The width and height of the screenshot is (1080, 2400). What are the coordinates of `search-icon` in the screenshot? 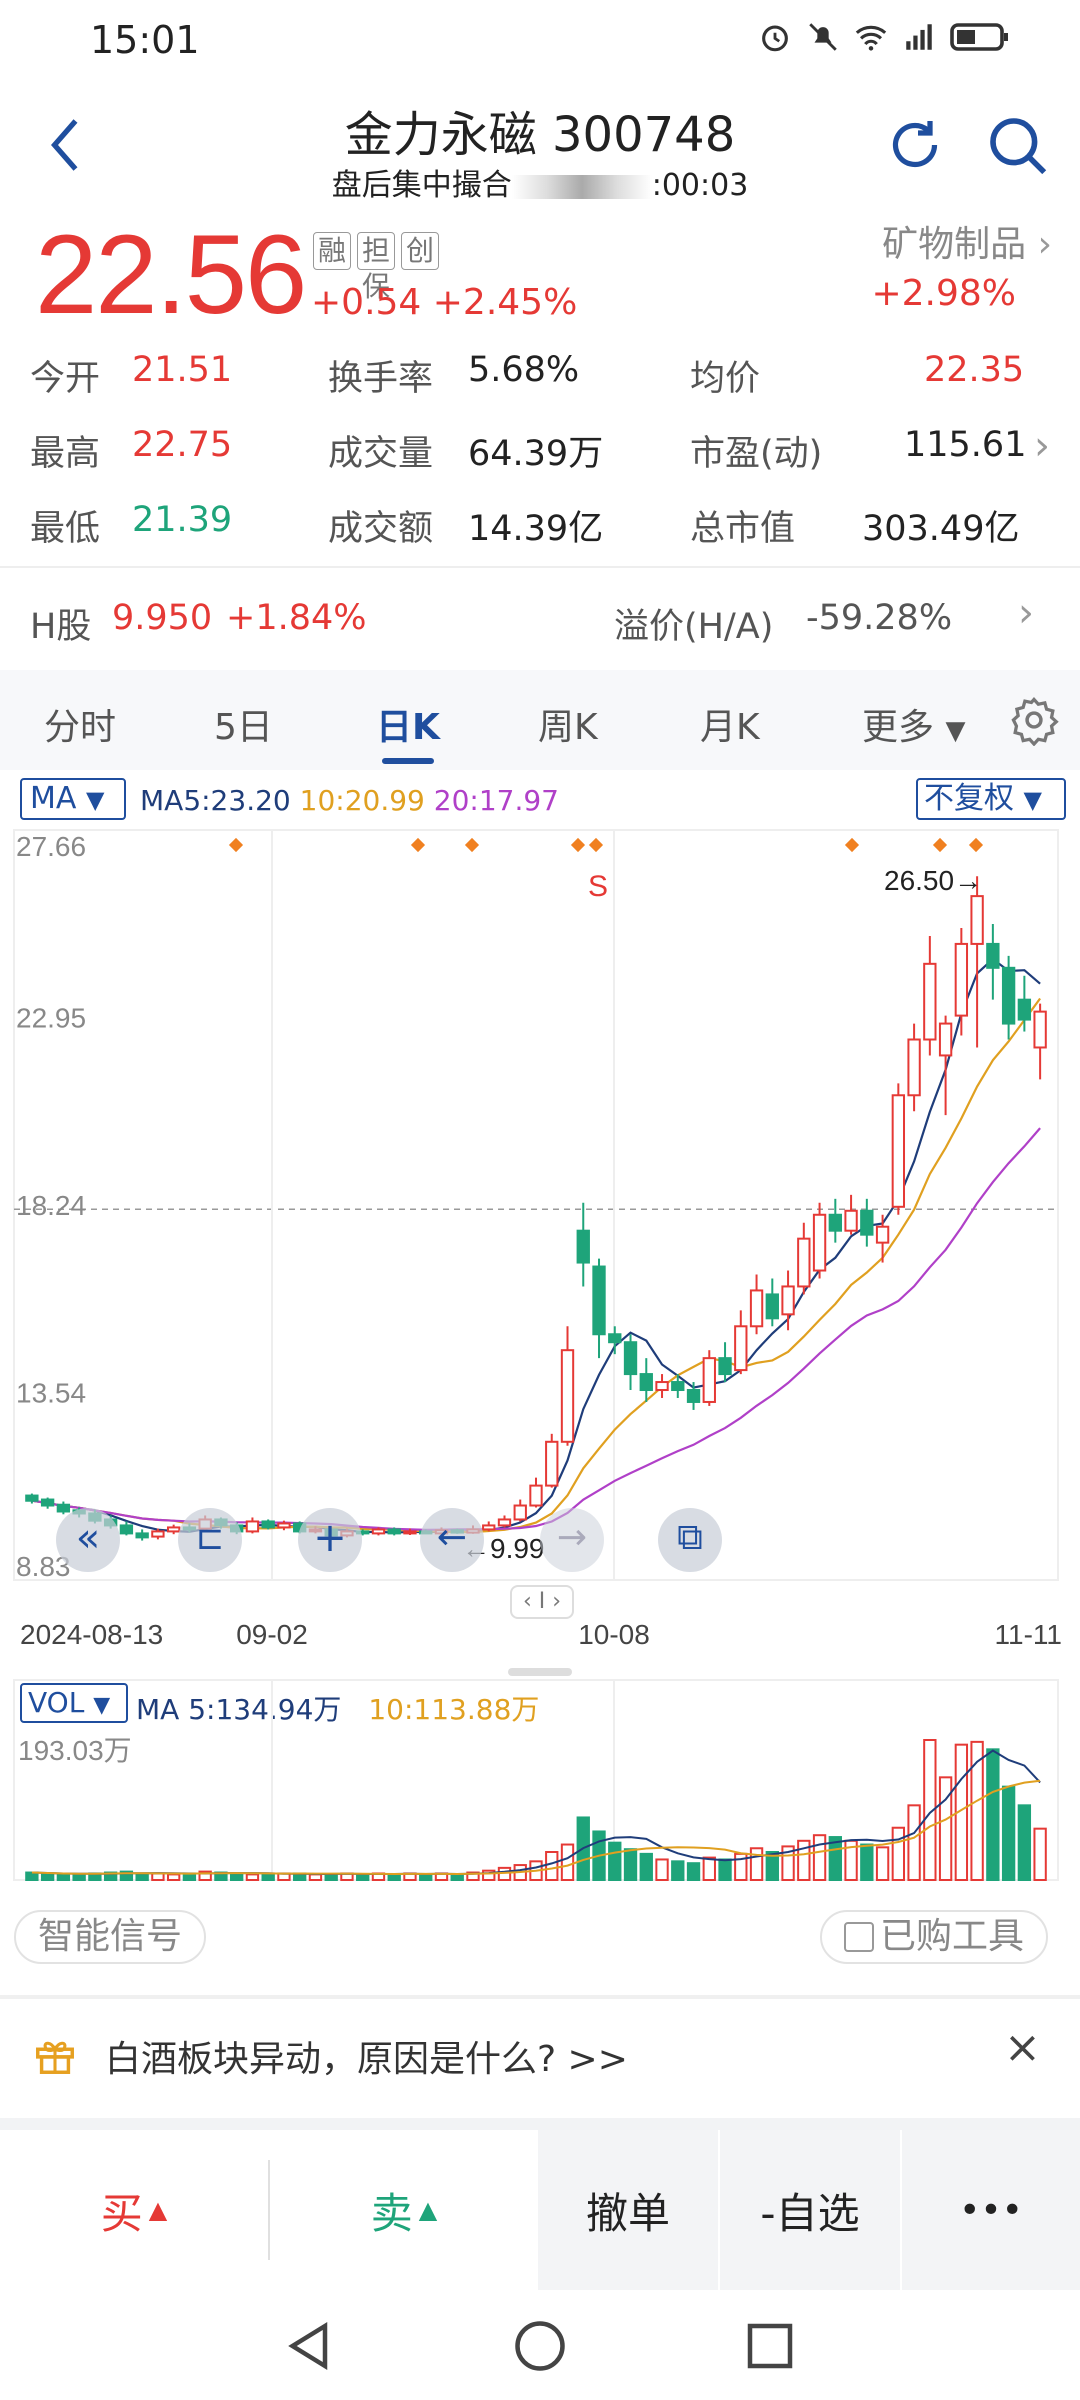 It's located at (1017, 145).